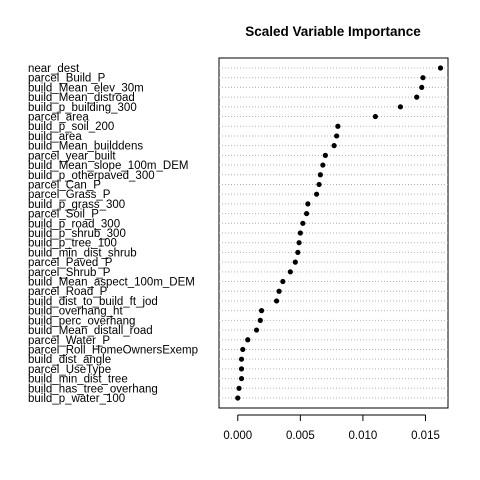 Image resolution: width=480 pixels, height=480 pixels. Describe the element at coordinates (331, 428) in the screenshot. I see `x-axis: 0.000 0.005 0.010 0.015` at that location.